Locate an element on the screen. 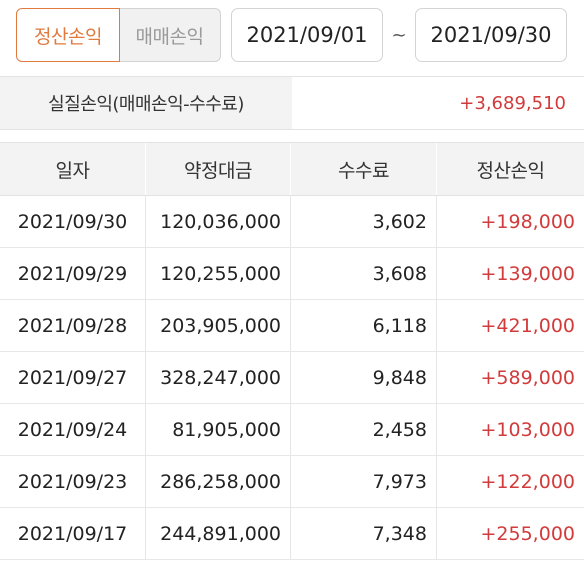 The image size is (584, 581). row-settlement-pnl: +103,000 is located at coordinates (528, 429).